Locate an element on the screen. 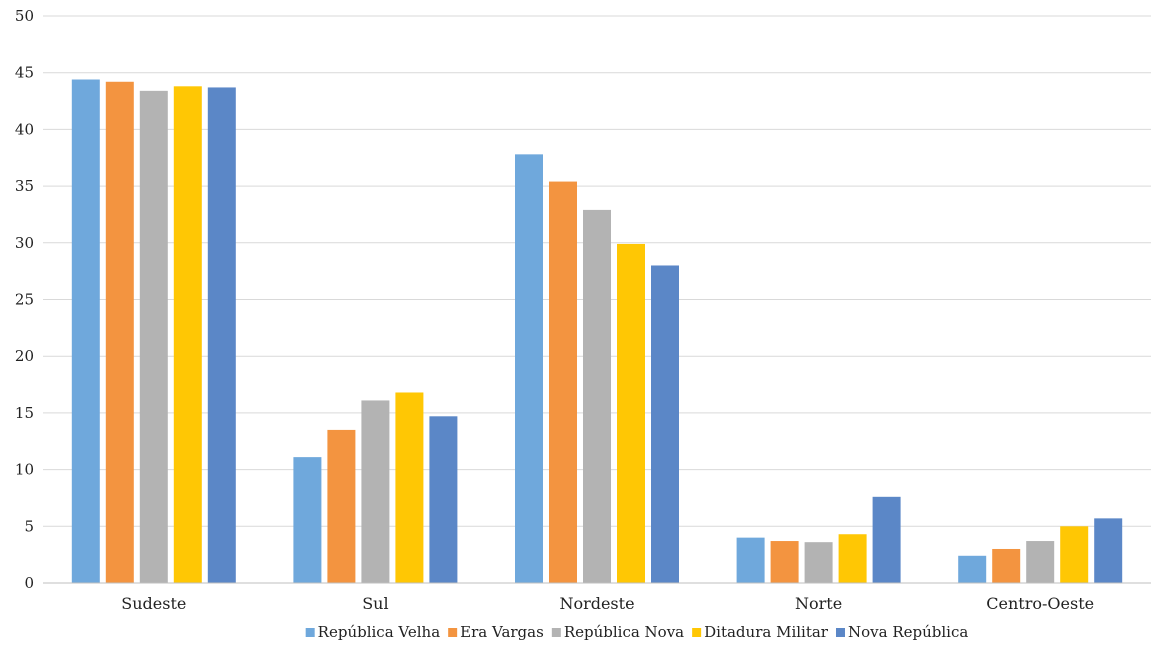 Image resolution: width=1151 pixels, height=654 pixels. legend-item: Era Vargas is located at coordinates (496, 632).